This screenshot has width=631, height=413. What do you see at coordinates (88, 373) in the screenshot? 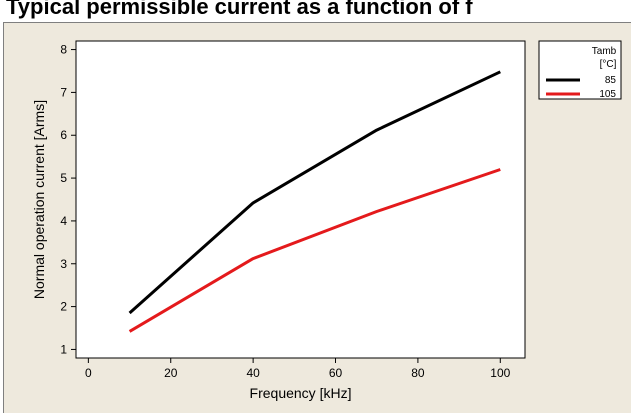
I see `x-tick-label-0: 0` at bounding box center [88, 373].